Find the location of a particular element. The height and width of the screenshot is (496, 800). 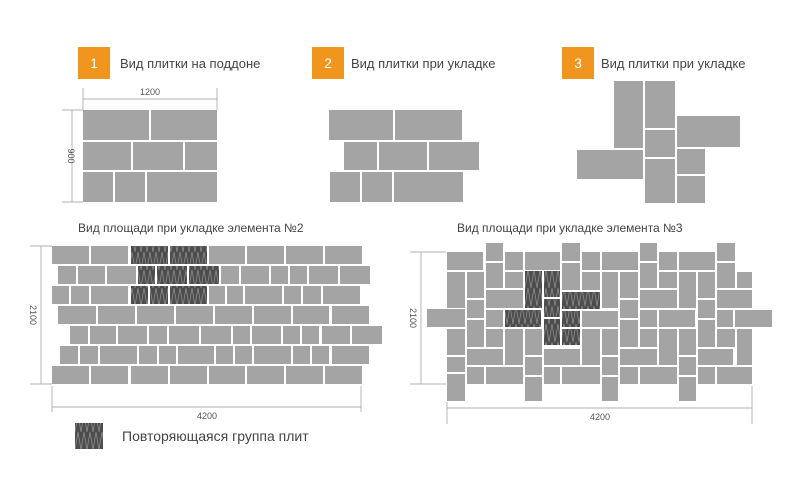

badge-2-number: 2 is located at coordinates (328, 63).